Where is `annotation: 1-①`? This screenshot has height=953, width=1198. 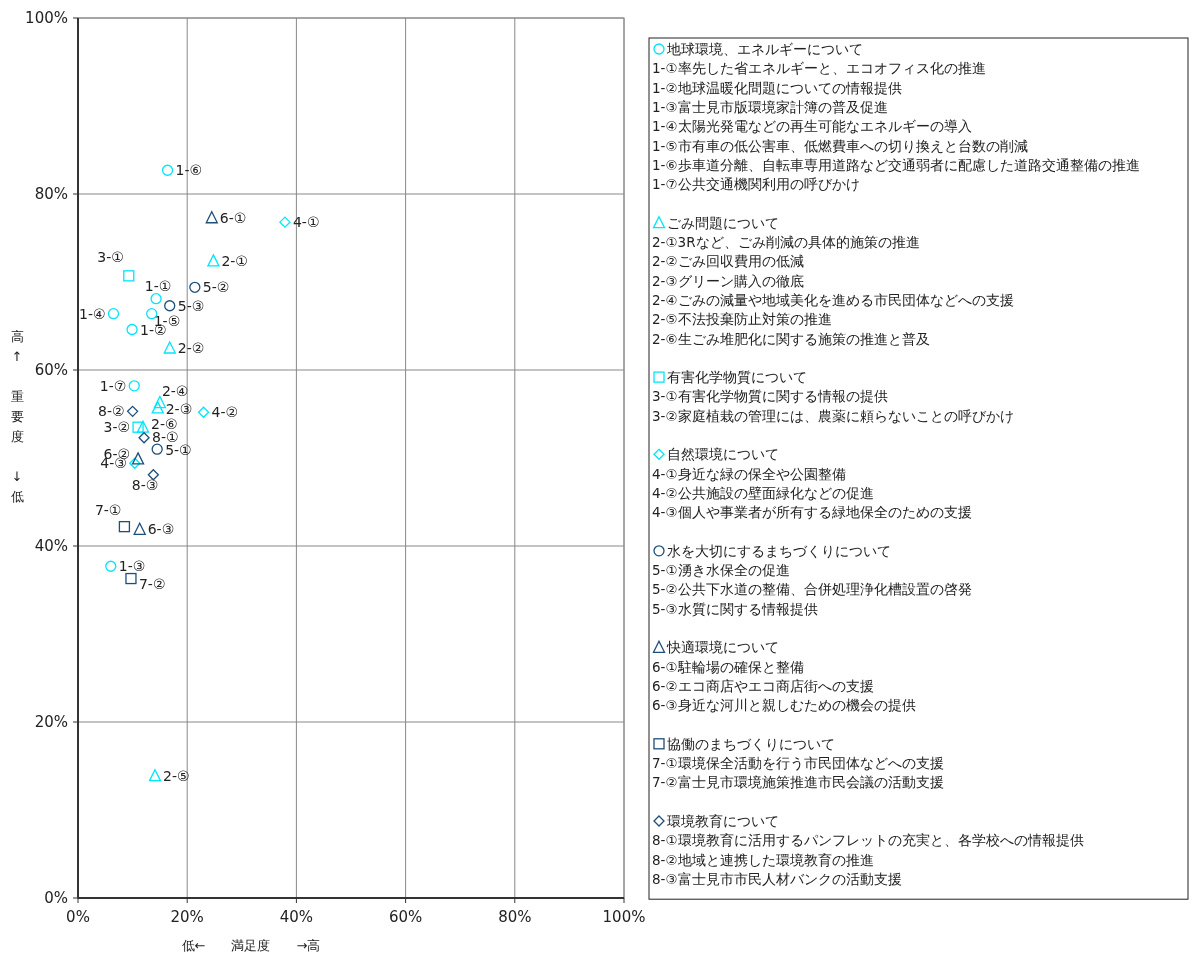
annotation: 1-① is located at coordinates (158, 285).